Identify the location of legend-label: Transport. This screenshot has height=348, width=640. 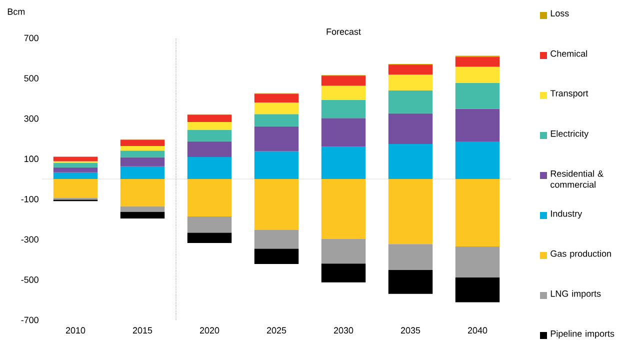
(569, 94).